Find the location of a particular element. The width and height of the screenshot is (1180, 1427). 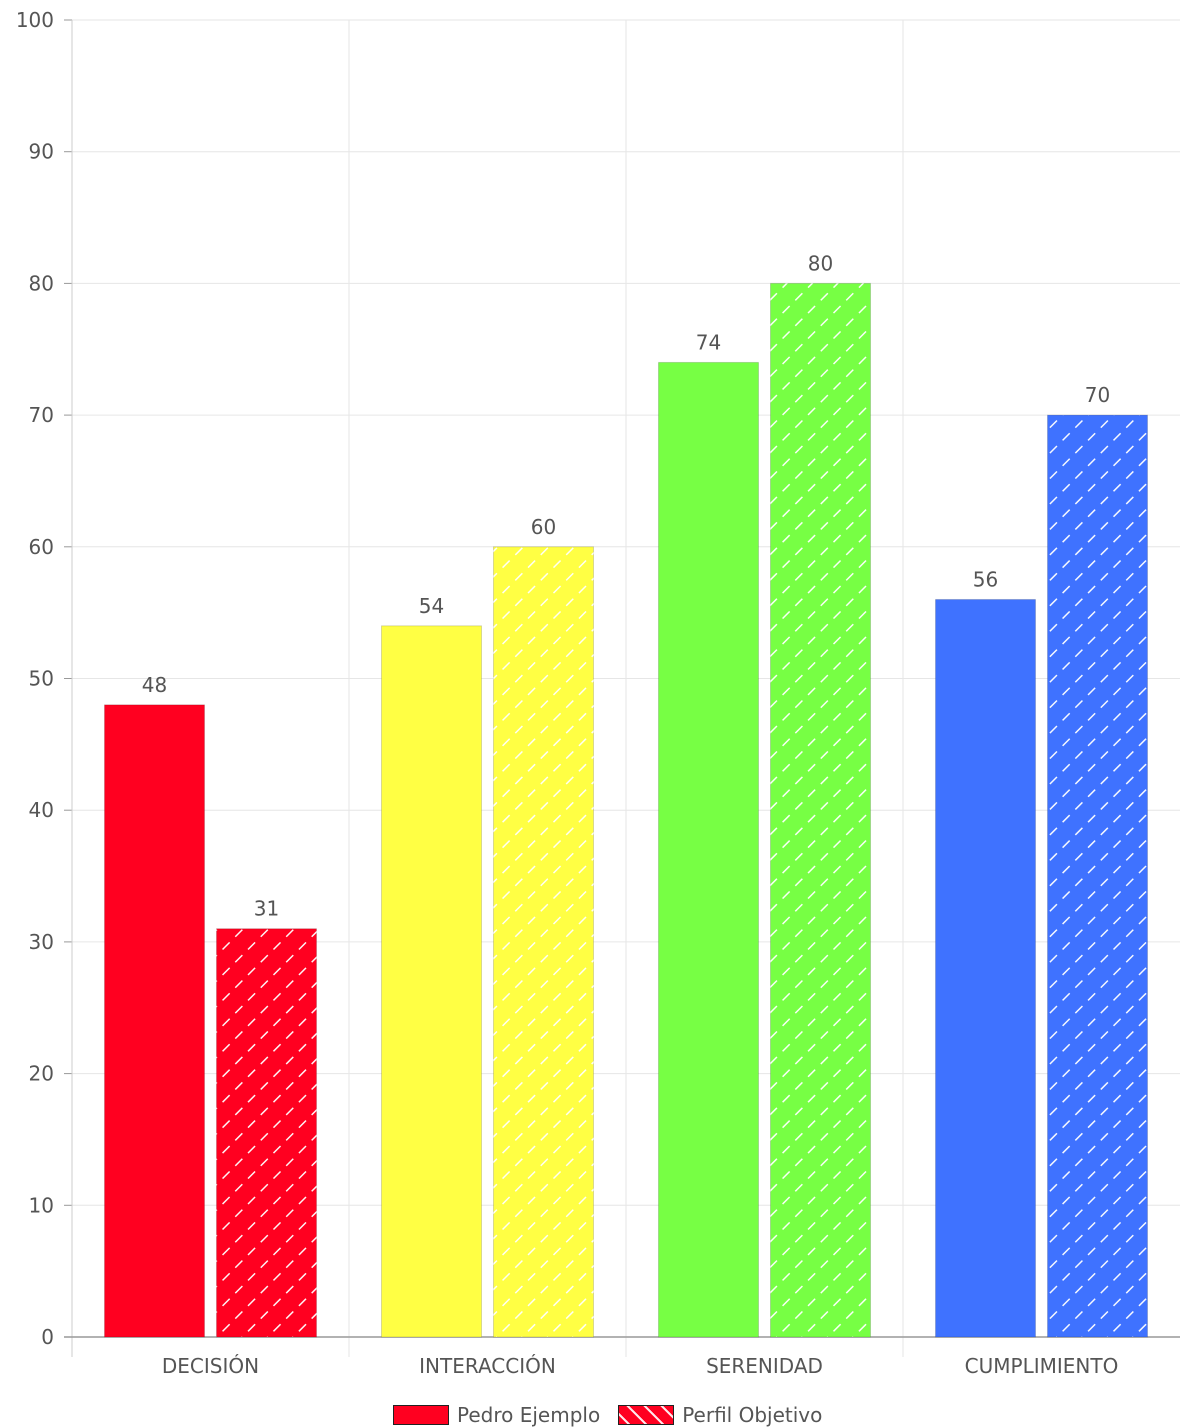

data-label: 54 is located at coordinates (431, 606).